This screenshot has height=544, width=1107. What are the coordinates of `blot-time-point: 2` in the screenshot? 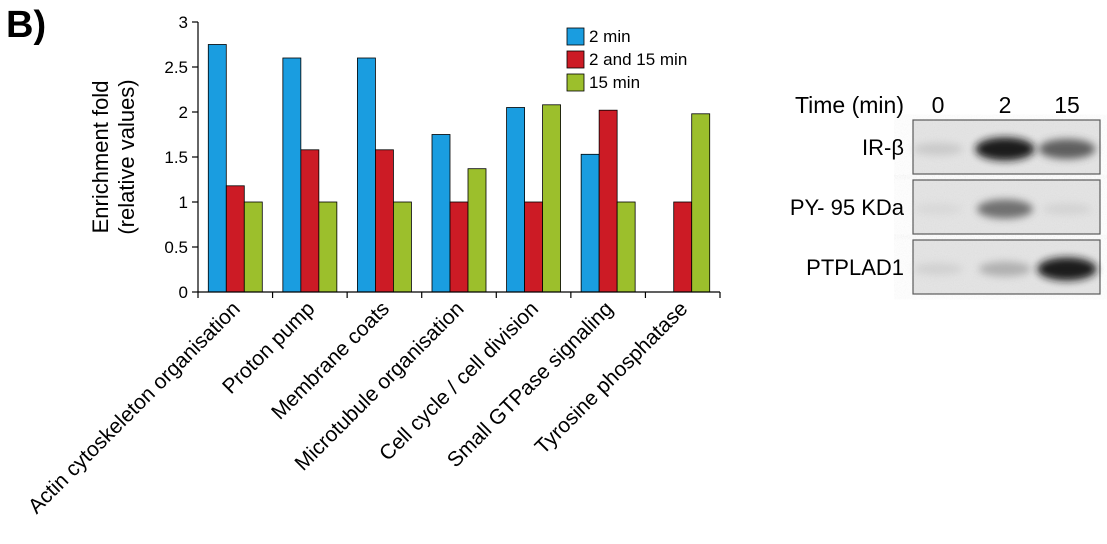 It's located at (1005, 105).